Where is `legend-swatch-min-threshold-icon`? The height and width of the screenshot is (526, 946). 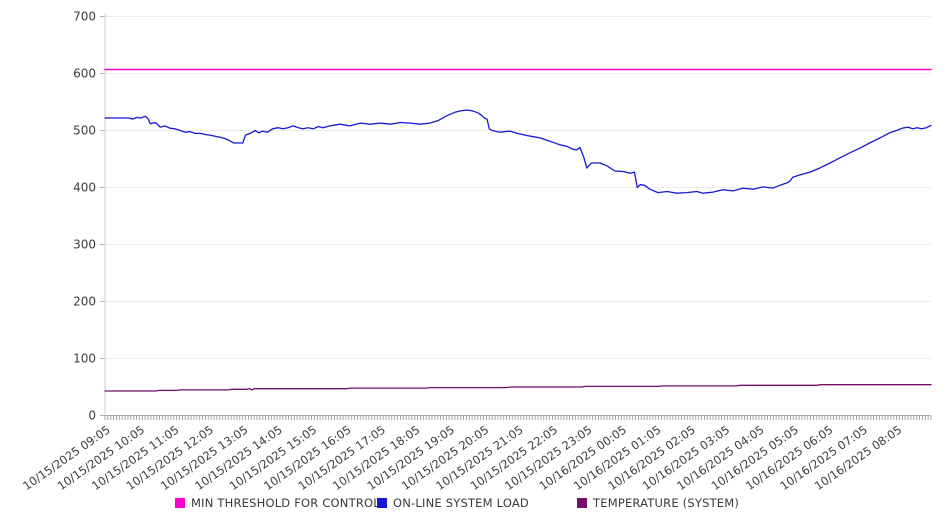 legend-swatch-min-threshold-icon is located at coordinates (180, 503).